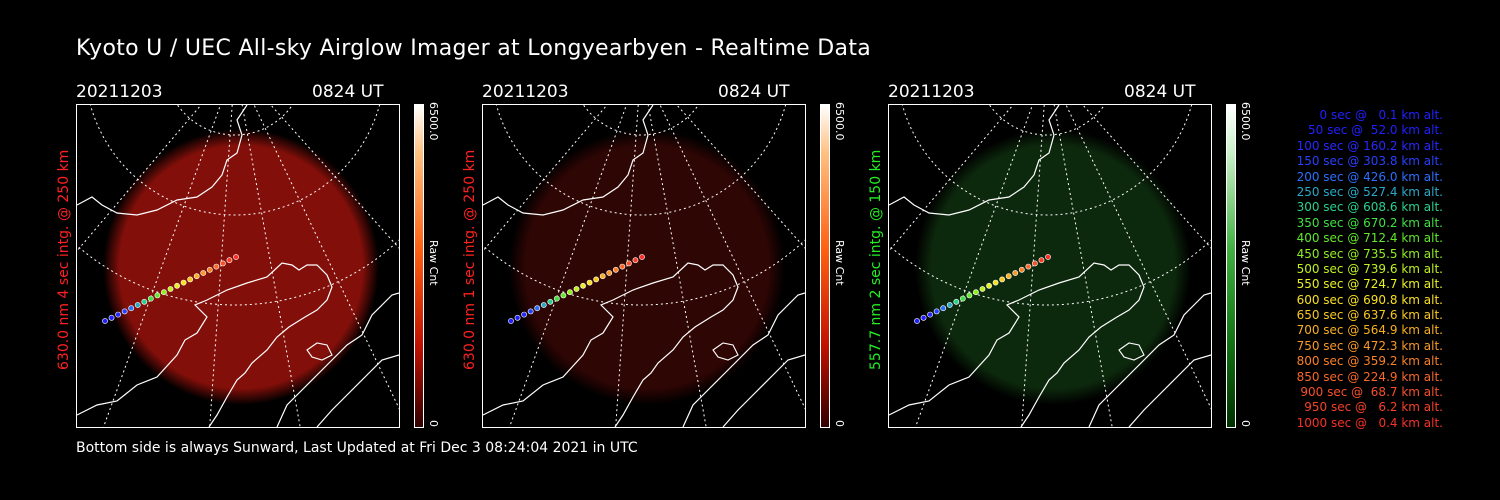 This screenshot has width=1500, height=500. I want to click on legend-row: 0 sec @ 0.1 km alt., so click(1381, 115).